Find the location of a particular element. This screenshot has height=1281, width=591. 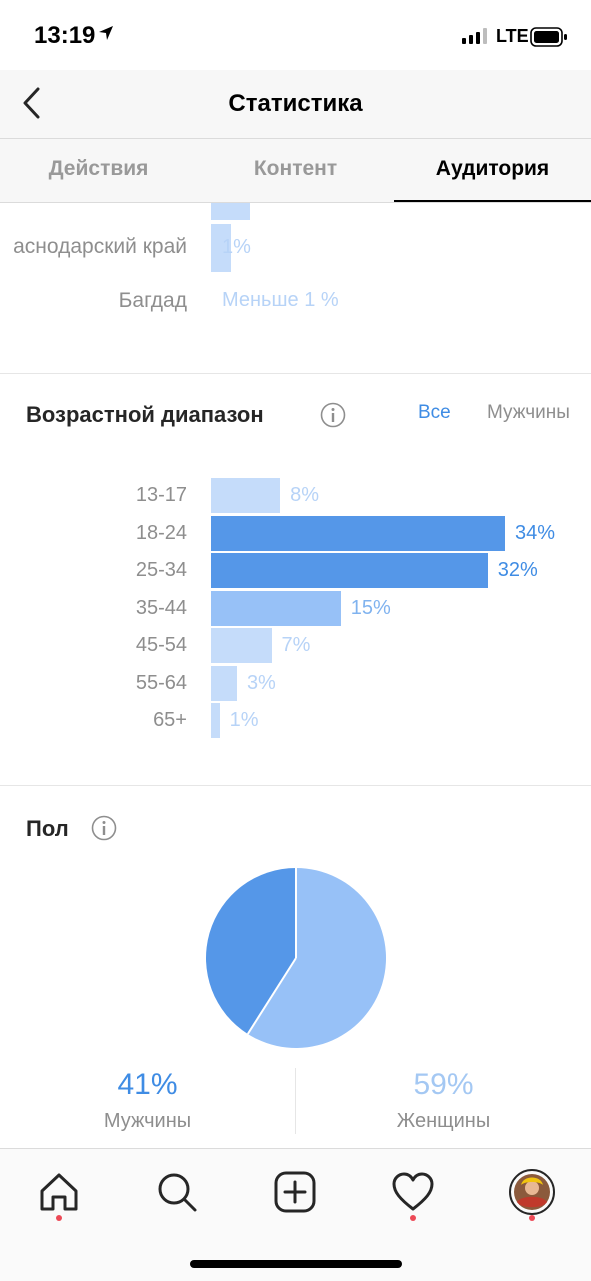

age-category-label: 65+ is located at coordinates (170, 720).